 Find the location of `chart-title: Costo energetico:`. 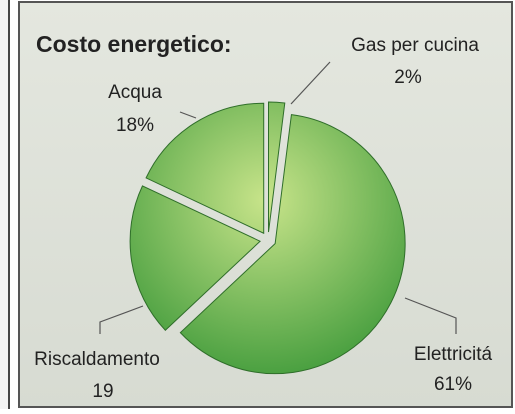

chart-title: Costo energetico: is located at coordinates (134, 44).